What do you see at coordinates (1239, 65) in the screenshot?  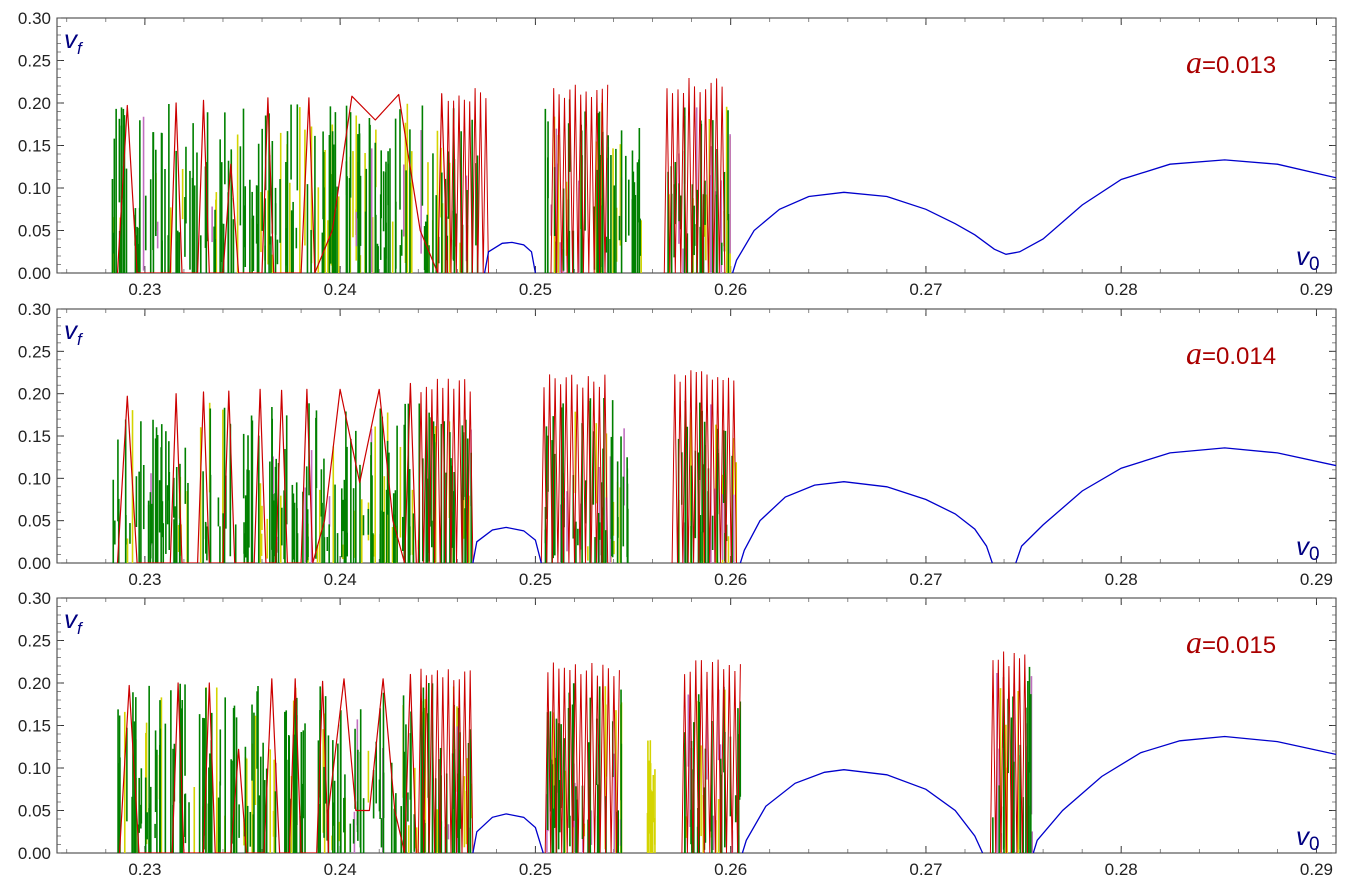 I see `parameter-value: =0.013` at bounding box center [1239, 65].